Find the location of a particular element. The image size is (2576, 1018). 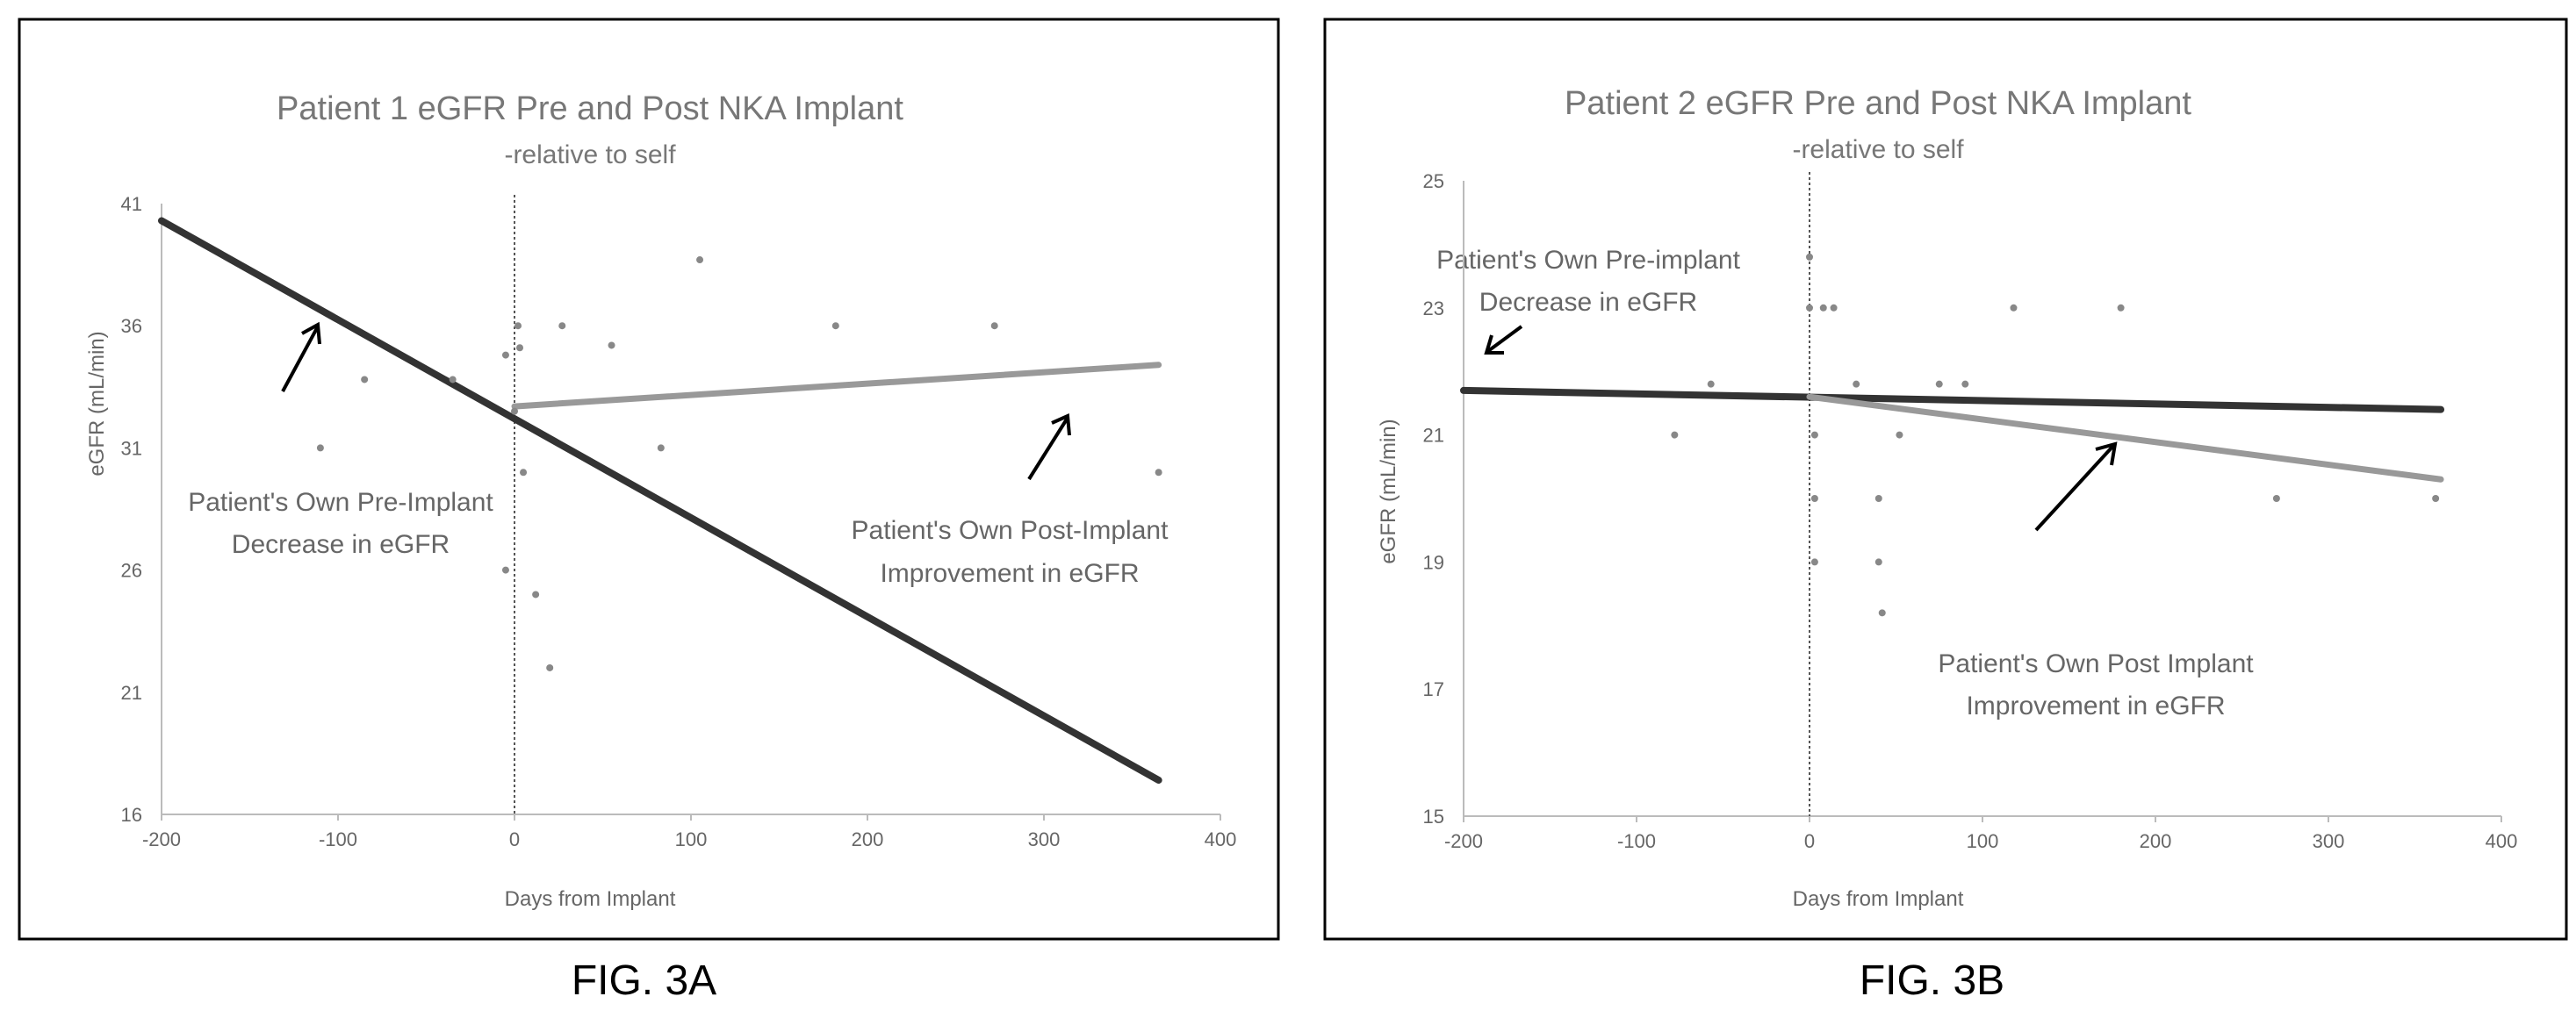

chart-b-y-tick-label: 17 is located at coordinates (1433, 689).